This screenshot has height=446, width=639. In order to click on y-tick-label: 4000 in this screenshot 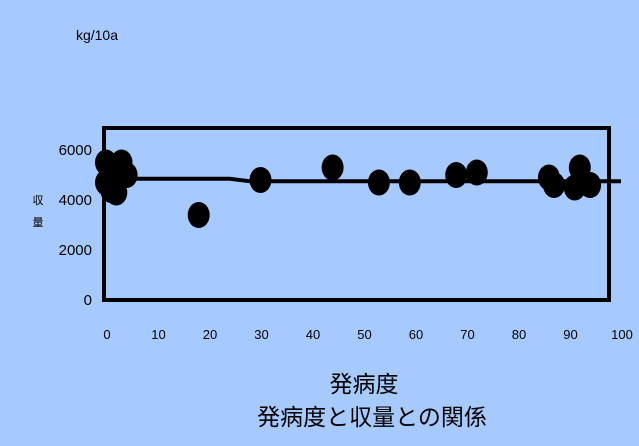, I will do `click(75, 200)`.